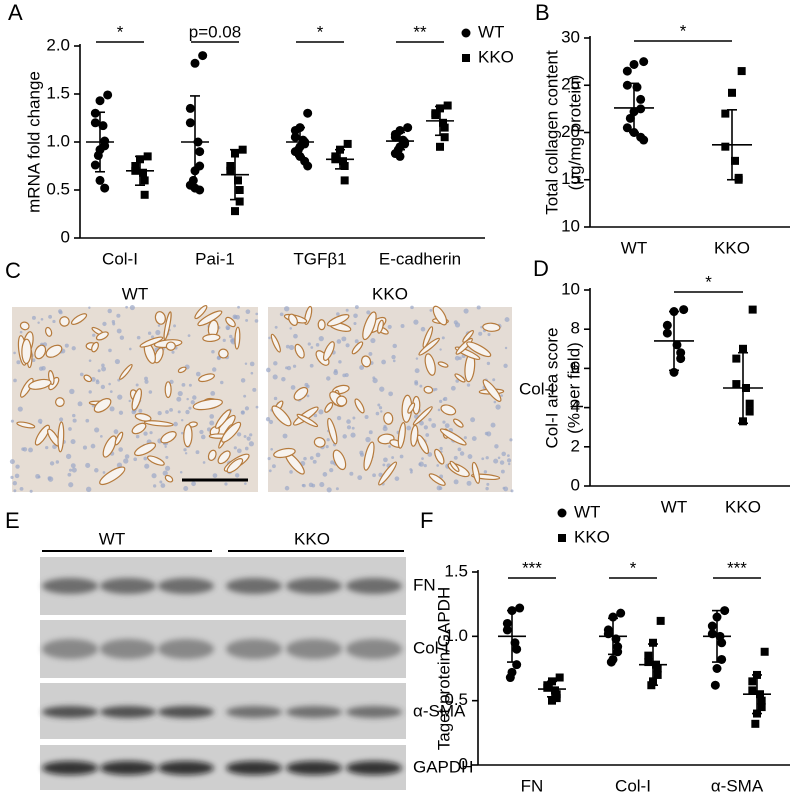 This screenshot has height=798, width=800. What do you see at coordinates (431, 647) in the screenshot?
I see `band-label: Col-I` at bounding box center [431, 647].